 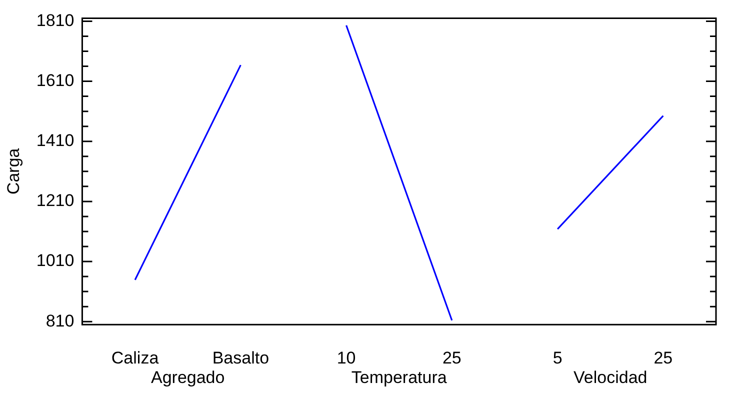 What do you see at coordinates (241, 358) in the screenshot?
I see `x-tick-label: Basalto` at bounding box center [241, 358].